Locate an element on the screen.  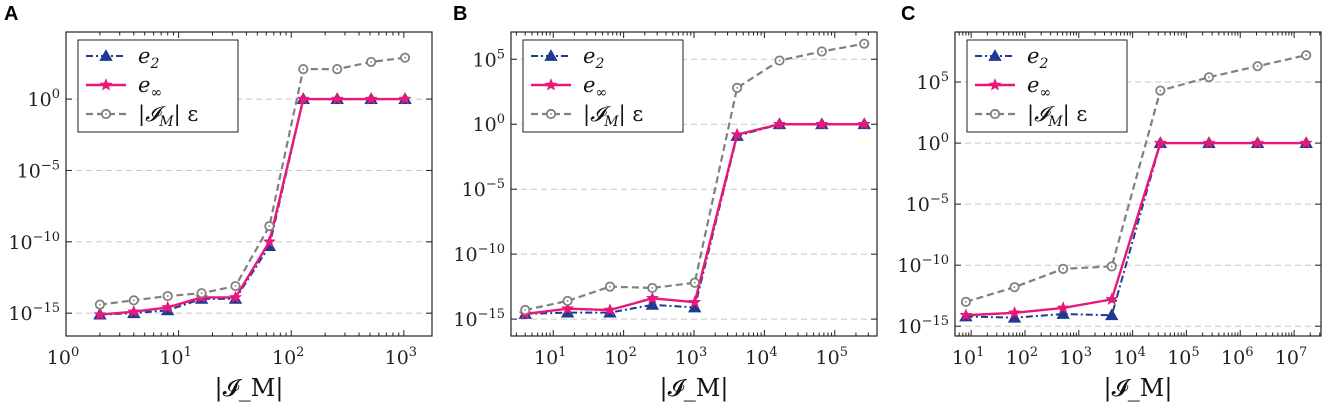
series-einf is located at coordinates (1136, 228).